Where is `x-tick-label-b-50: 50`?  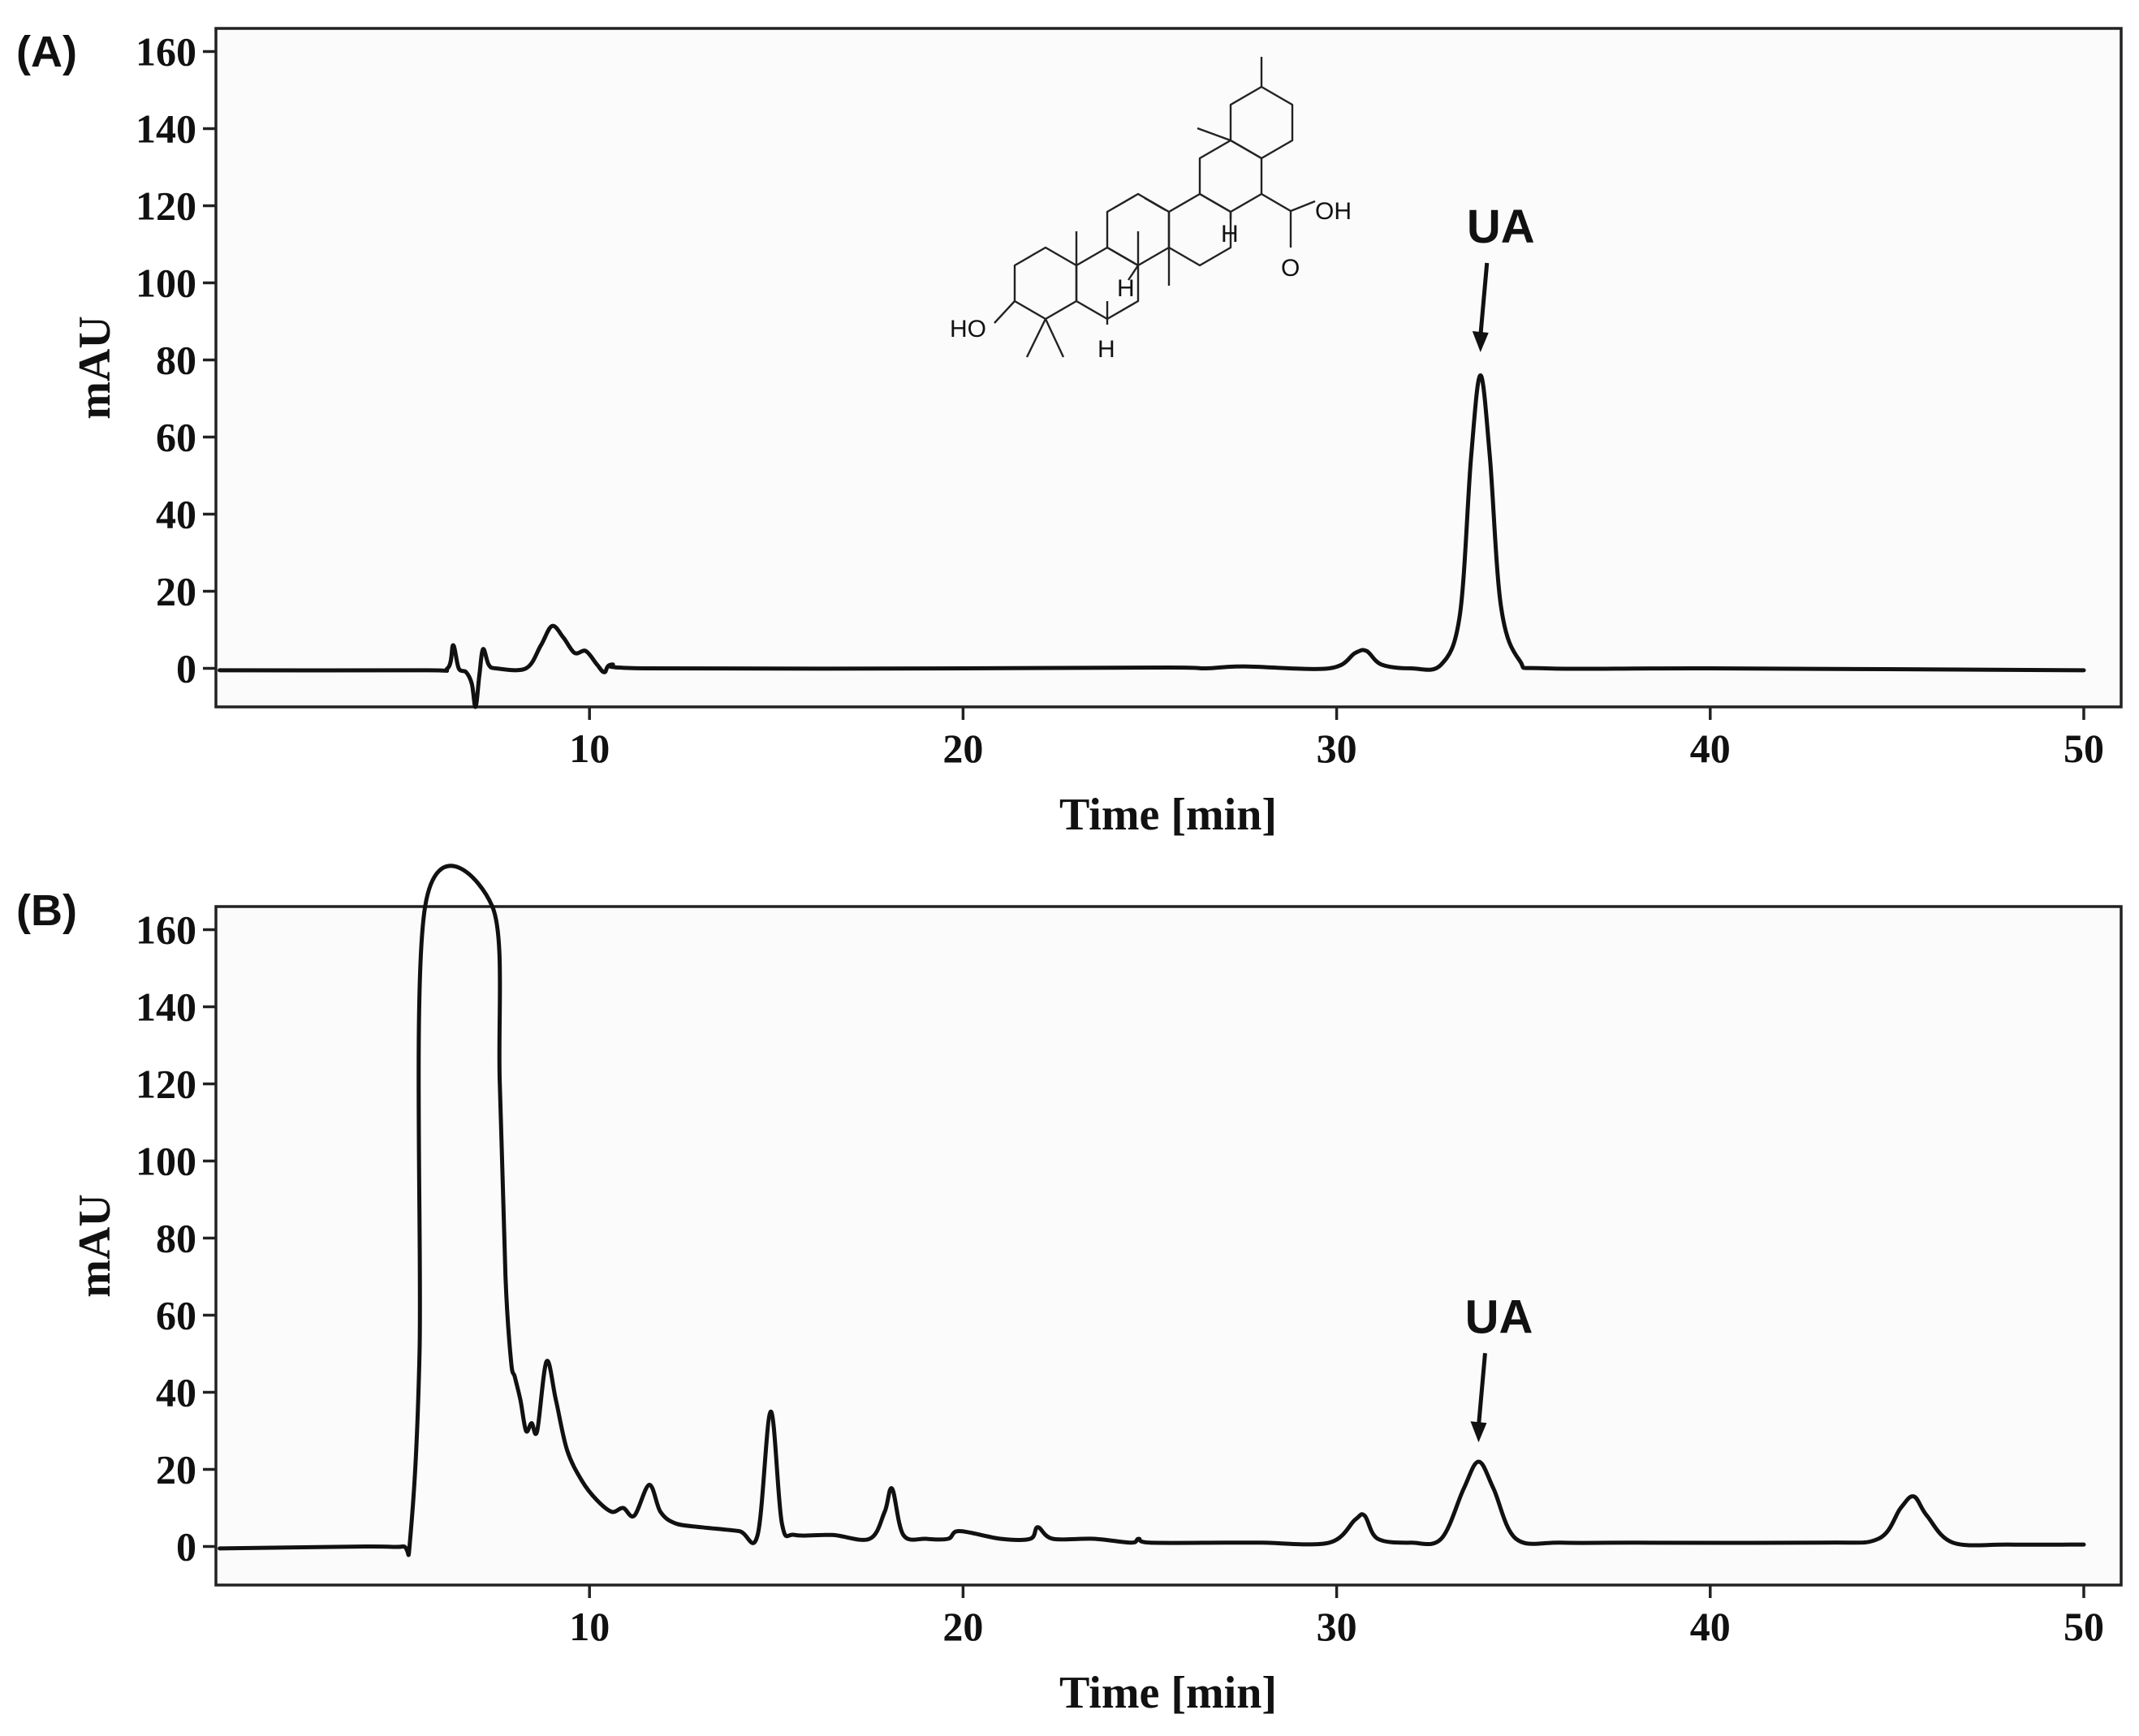 x-tick-label-b-50: 50 is located at coordinates (2084, 1627).